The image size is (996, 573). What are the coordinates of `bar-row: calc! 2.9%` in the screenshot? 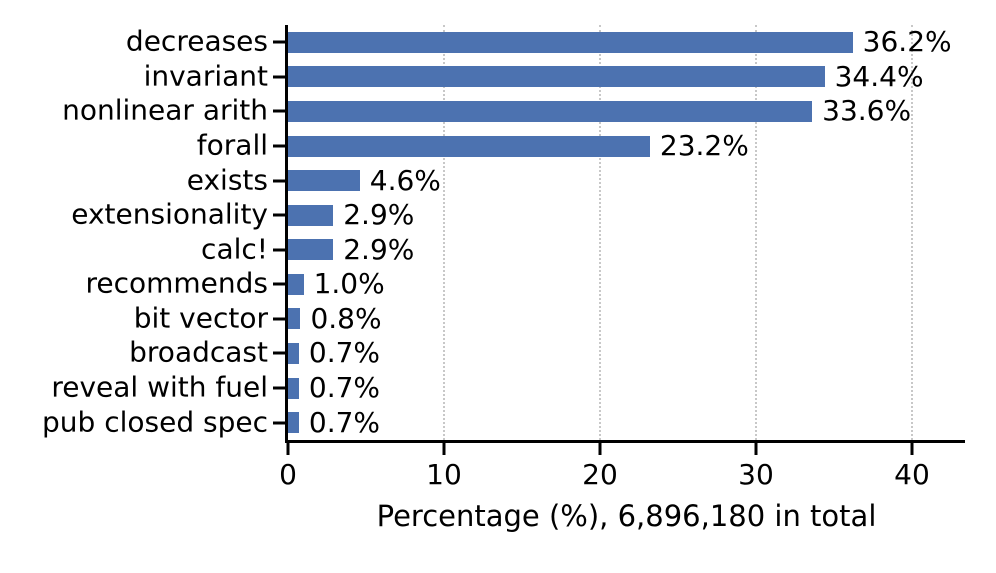 It's located at (583, 249).